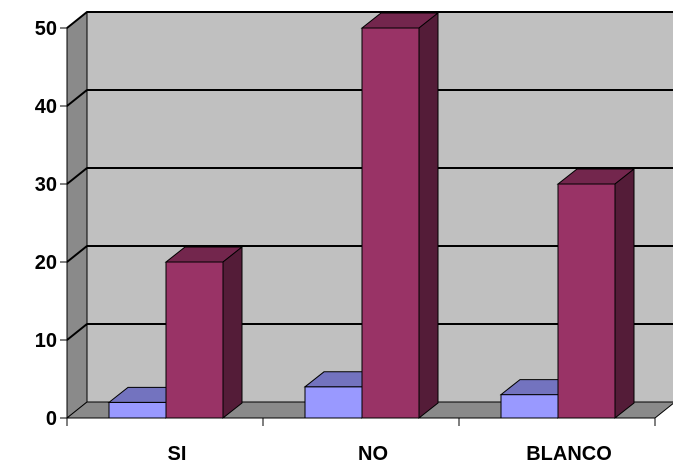 This screenshot has width=673, height=468. What do you see at coordinates (77, 215) in the screenshot?
I see `side-wall` at bounding box center [77, 215].